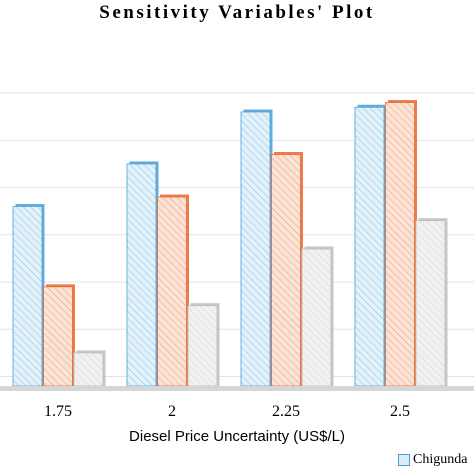  What do you see at coordinates (237, 12) in the screenshot?
I see `chart-title: Sensitivity Variables' Plot` at bounding box center [237, 12].